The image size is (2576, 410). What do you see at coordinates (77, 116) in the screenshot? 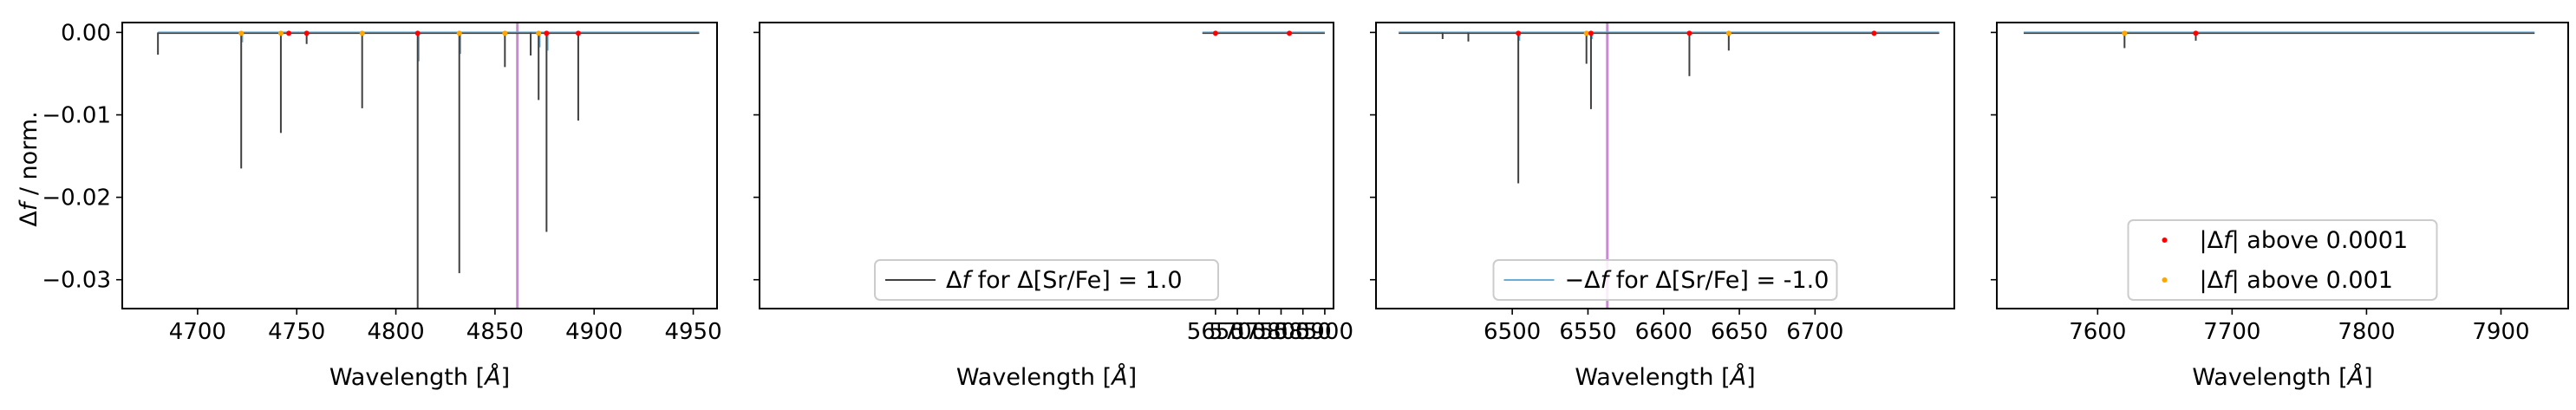
I see `y-tick-label: −0.01` at bounding box center [77, 116].